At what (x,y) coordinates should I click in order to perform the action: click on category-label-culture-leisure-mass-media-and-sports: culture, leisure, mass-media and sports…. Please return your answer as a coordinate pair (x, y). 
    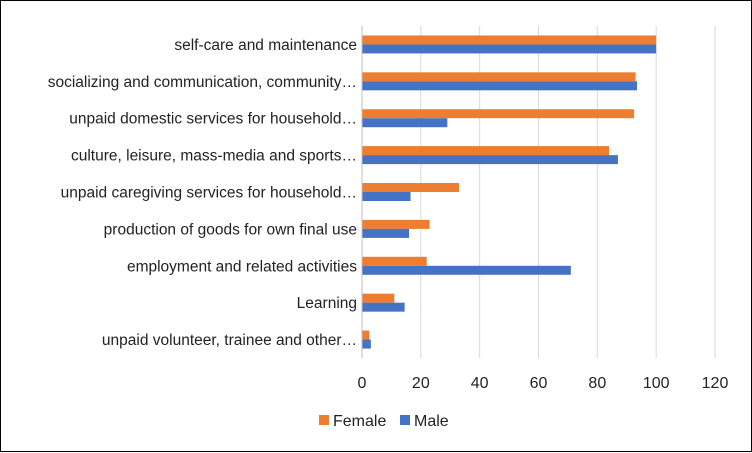
    Looking at the image, I should click on (214, 156).